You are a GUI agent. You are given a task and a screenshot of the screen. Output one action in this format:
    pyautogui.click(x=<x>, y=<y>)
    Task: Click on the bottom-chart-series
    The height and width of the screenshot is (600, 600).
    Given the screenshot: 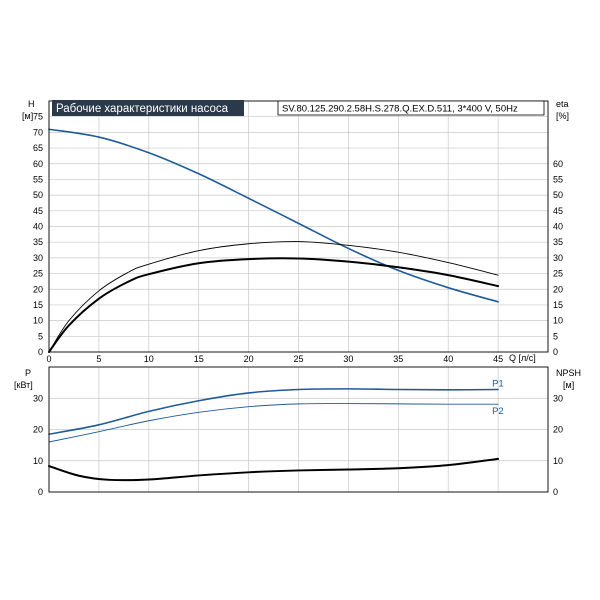 What is the action you would take?
    pyautogui.click(x=274, y=435)
    